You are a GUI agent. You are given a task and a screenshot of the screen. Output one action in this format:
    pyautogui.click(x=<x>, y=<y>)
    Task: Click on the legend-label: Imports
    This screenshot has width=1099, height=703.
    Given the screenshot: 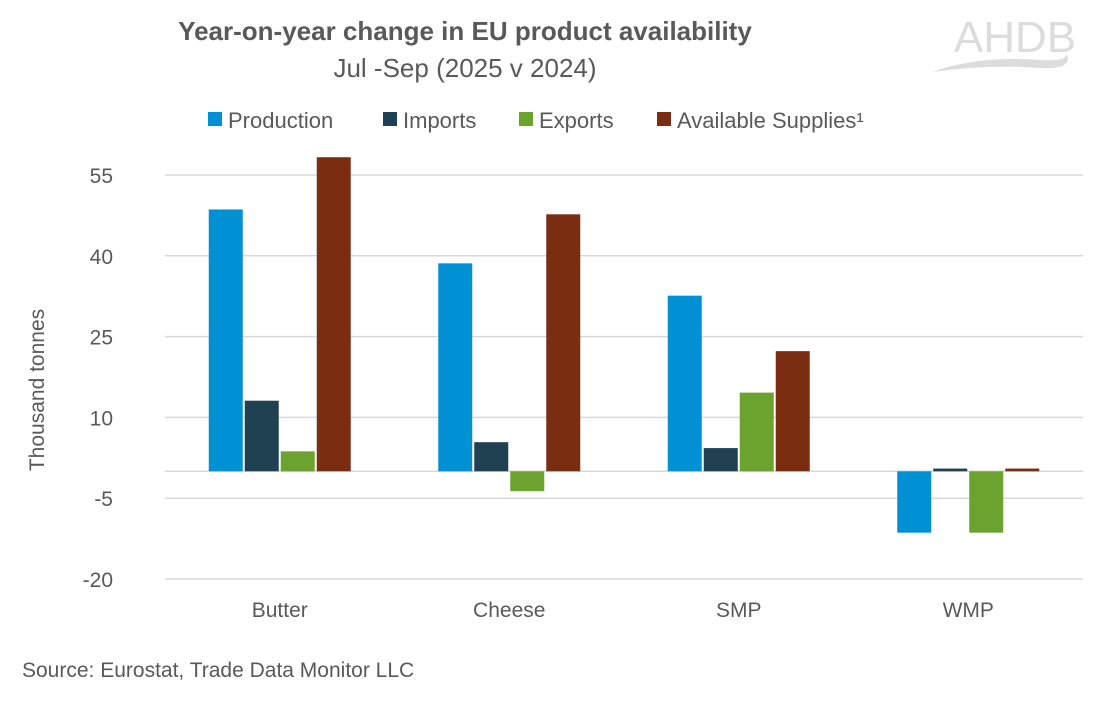 What is the action you would take?
    pyautogui.click(x=439, y=120)
    